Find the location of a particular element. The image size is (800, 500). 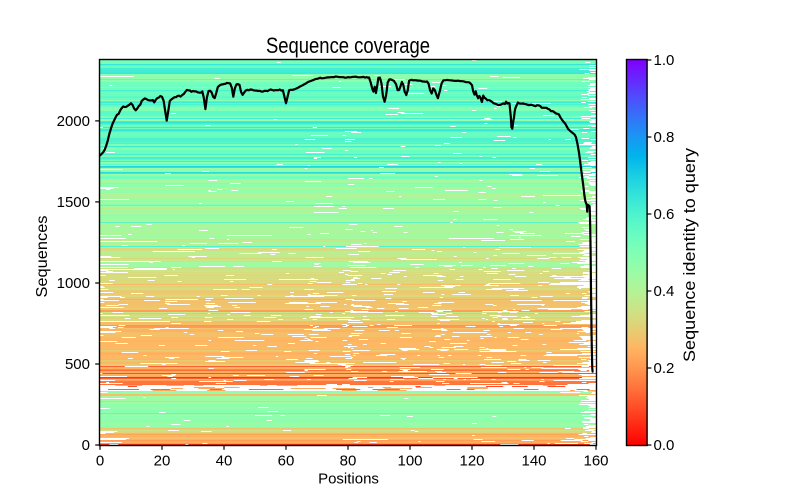

svg-text: 0.6 is located at coordinates (664, 214).